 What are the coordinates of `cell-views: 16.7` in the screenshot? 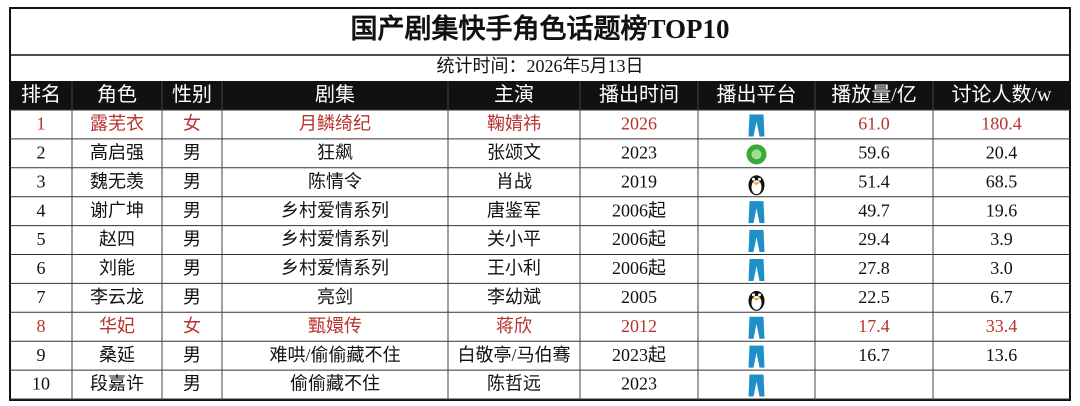 It's located at (874, 355).